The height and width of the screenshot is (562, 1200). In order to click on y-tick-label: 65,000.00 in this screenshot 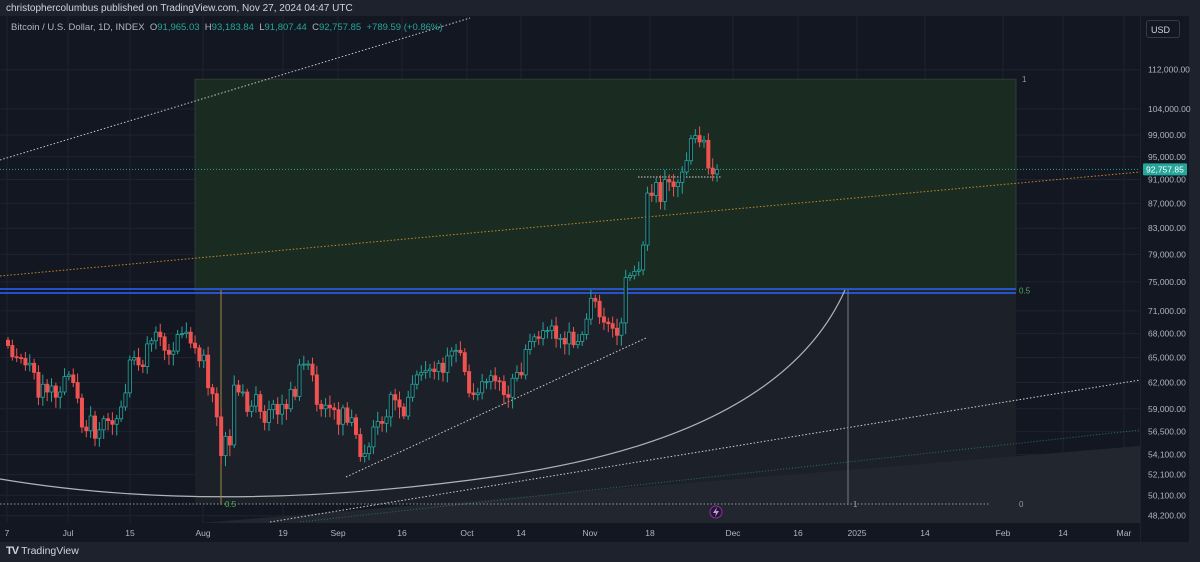, I will do `click(1167, 358)`.